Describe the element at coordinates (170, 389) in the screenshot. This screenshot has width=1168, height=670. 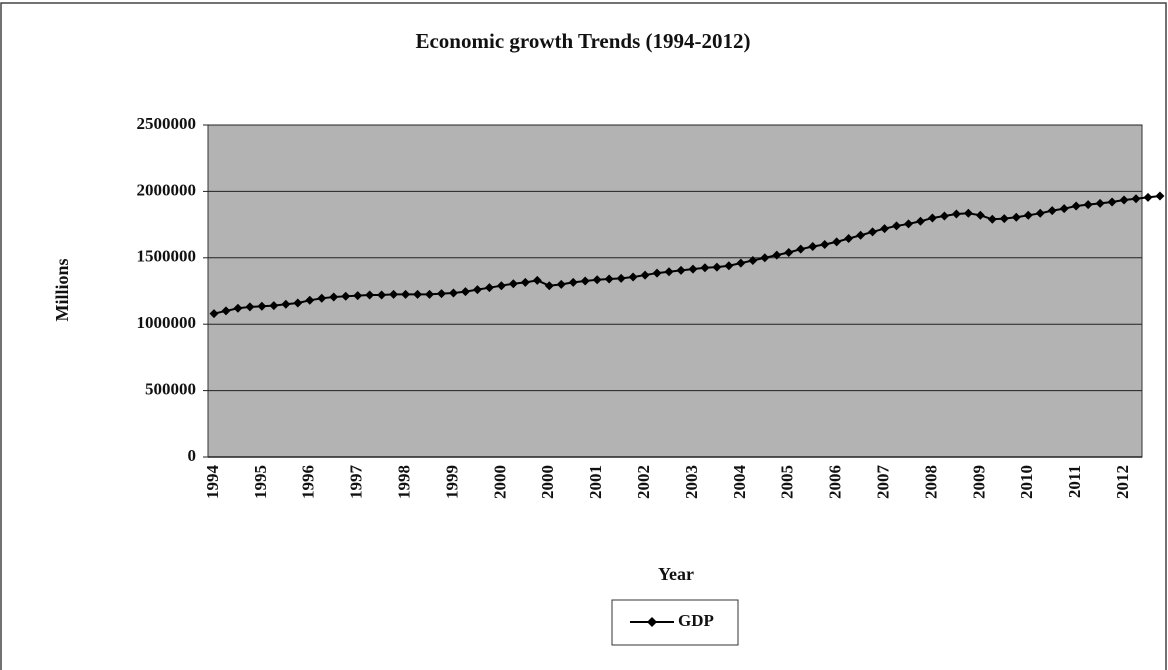
I see `y-tick-label: 500000` at that location.